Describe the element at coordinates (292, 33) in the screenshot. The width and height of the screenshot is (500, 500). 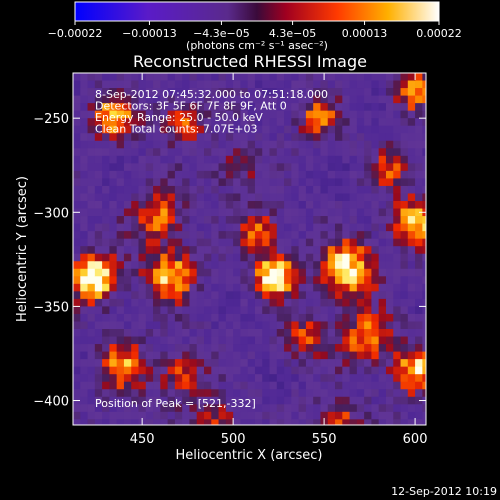
I see `colorbar-tick-label: 4.3e−05` at that location.